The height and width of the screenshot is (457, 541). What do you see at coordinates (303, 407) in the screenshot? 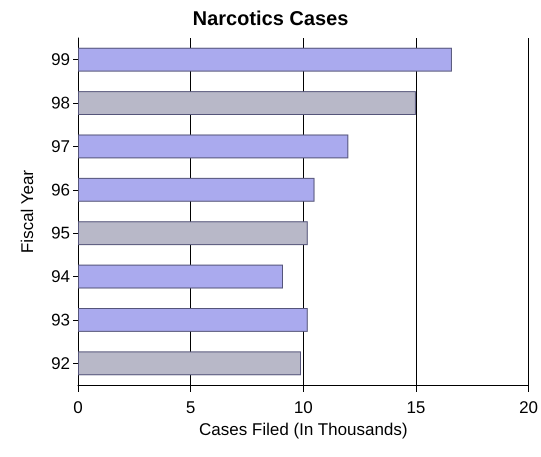
I see `x-tick-label: 10` at bounding box center [303, 407].